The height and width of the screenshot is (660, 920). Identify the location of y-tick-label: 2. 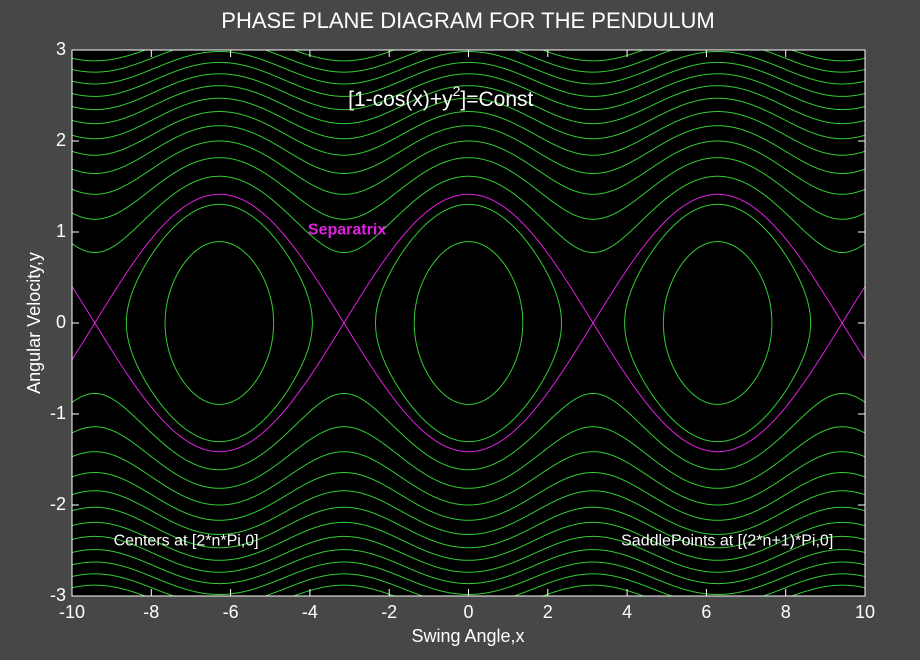
(61, 140).